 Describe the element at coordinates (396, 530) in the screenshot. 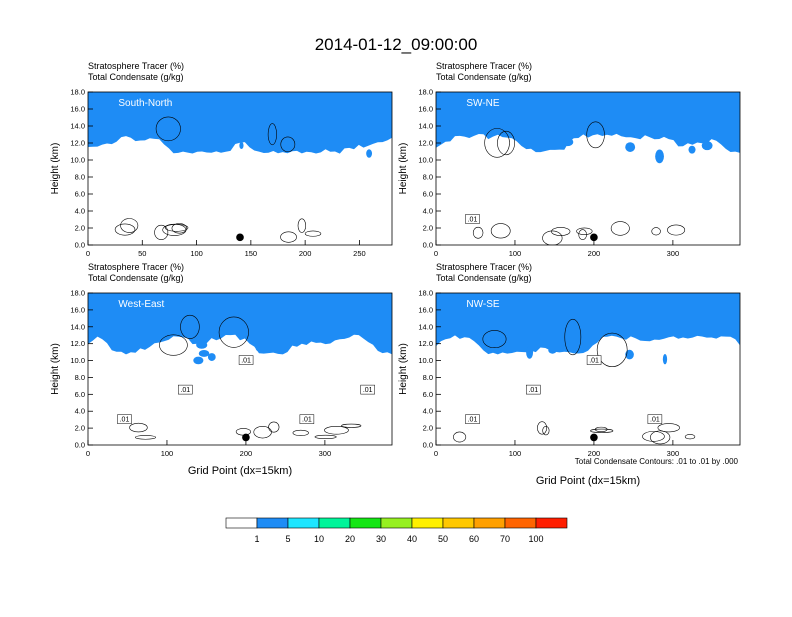

I see `colorbar: 1 5 10 20 30 40 50 60 70 100` at that location.